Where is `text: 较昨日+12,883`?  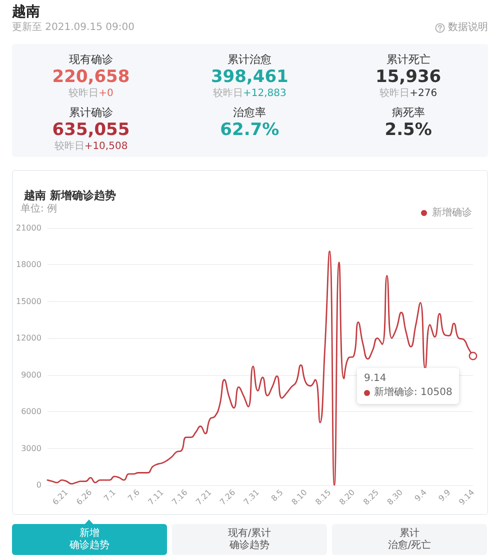 text: 较昨日+12,883 is located at coordinates (249, 93).